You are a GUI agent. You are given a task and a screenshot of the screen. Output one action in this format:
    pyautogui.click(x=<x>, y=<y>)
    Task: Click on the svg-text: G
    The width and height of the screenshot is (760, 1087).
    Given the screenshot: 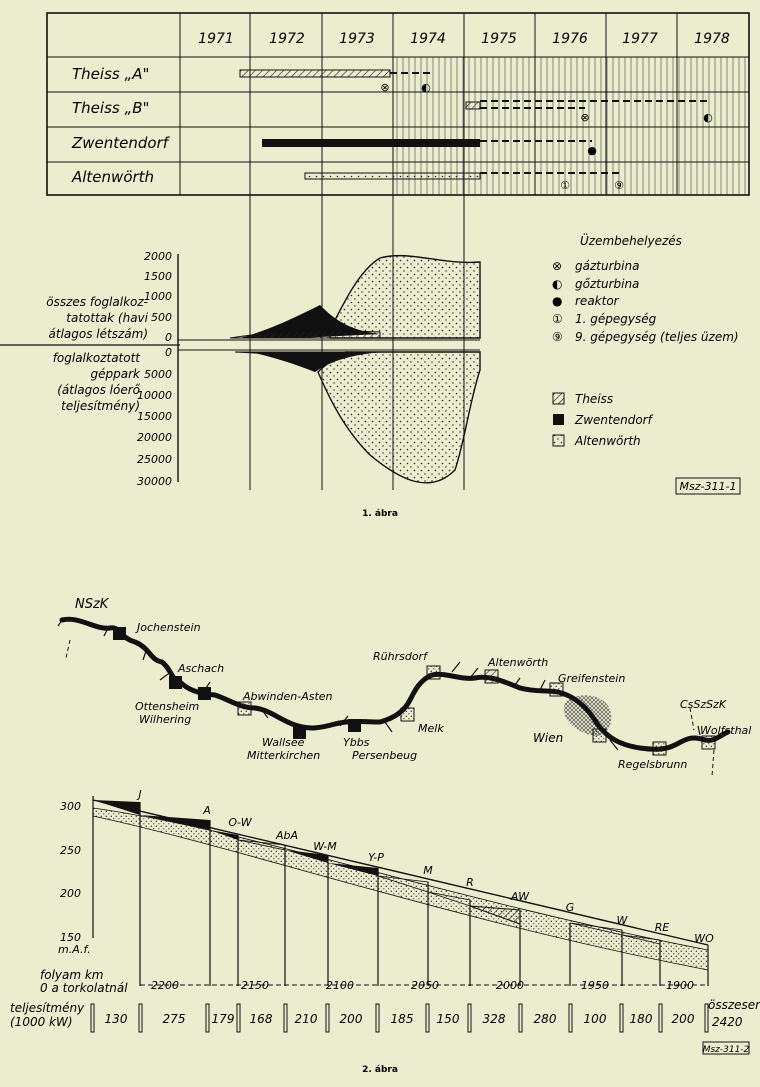 What is the action you would take?
    pyautogui.click(x=570, y=907)
    